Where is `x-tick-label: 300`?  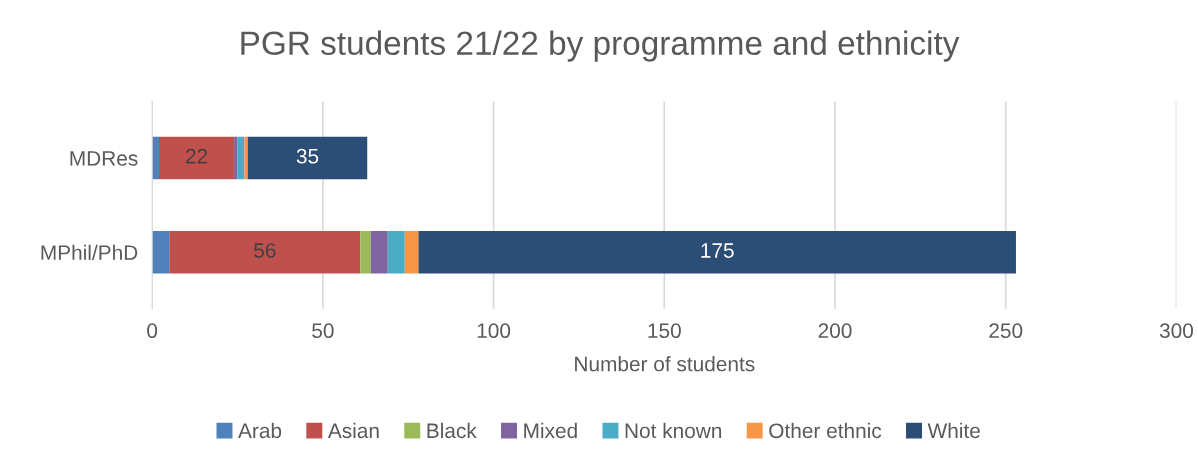 x-tick-label: 300 is located at coordinates (1176, 331).